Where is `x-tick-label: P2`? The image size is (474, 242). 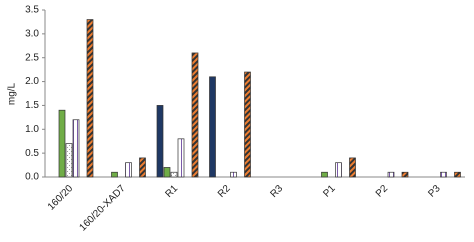
x-tick-label: P2 is located at coordinates (382, 191).